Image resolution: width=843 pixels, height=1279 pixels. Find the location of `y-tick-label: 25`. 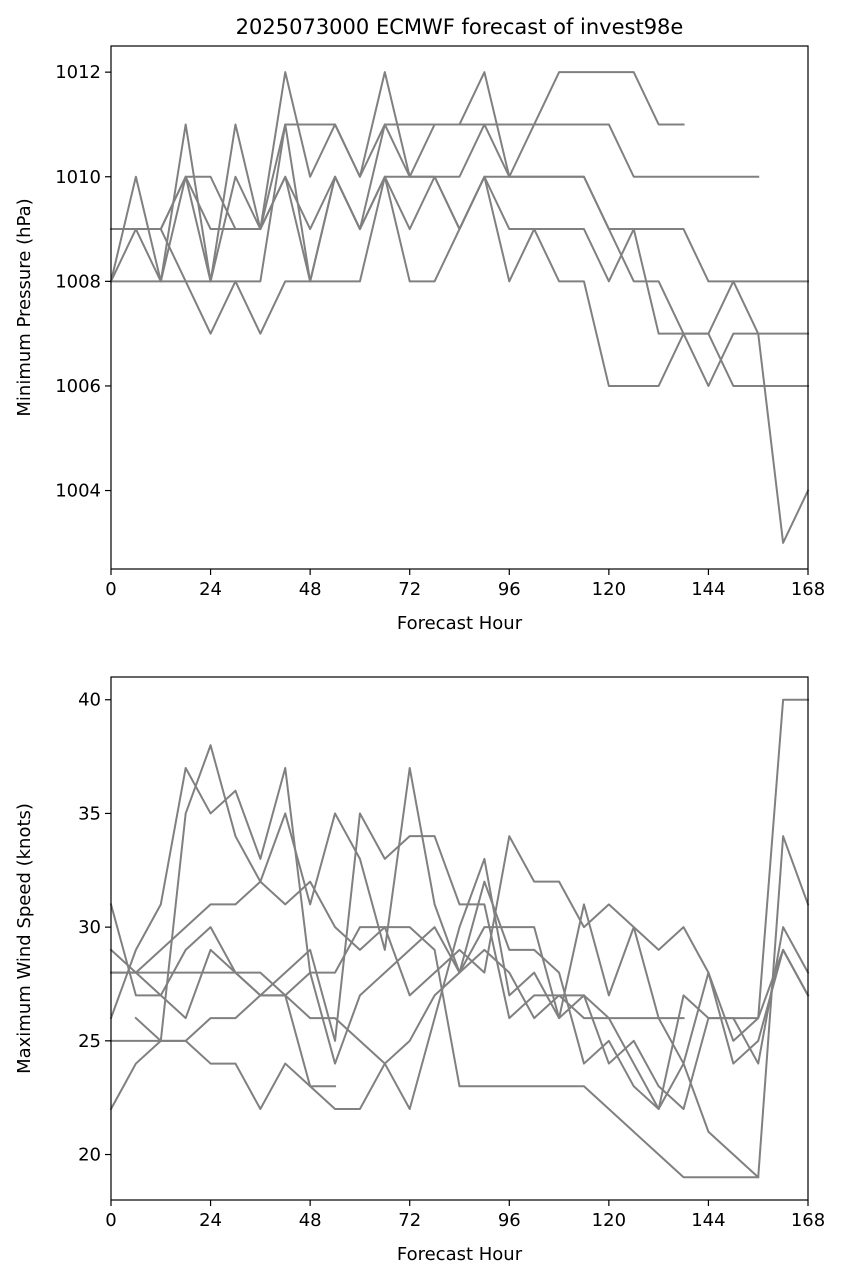

y-tick-label: 25 is located at coordinates (89, 1041).